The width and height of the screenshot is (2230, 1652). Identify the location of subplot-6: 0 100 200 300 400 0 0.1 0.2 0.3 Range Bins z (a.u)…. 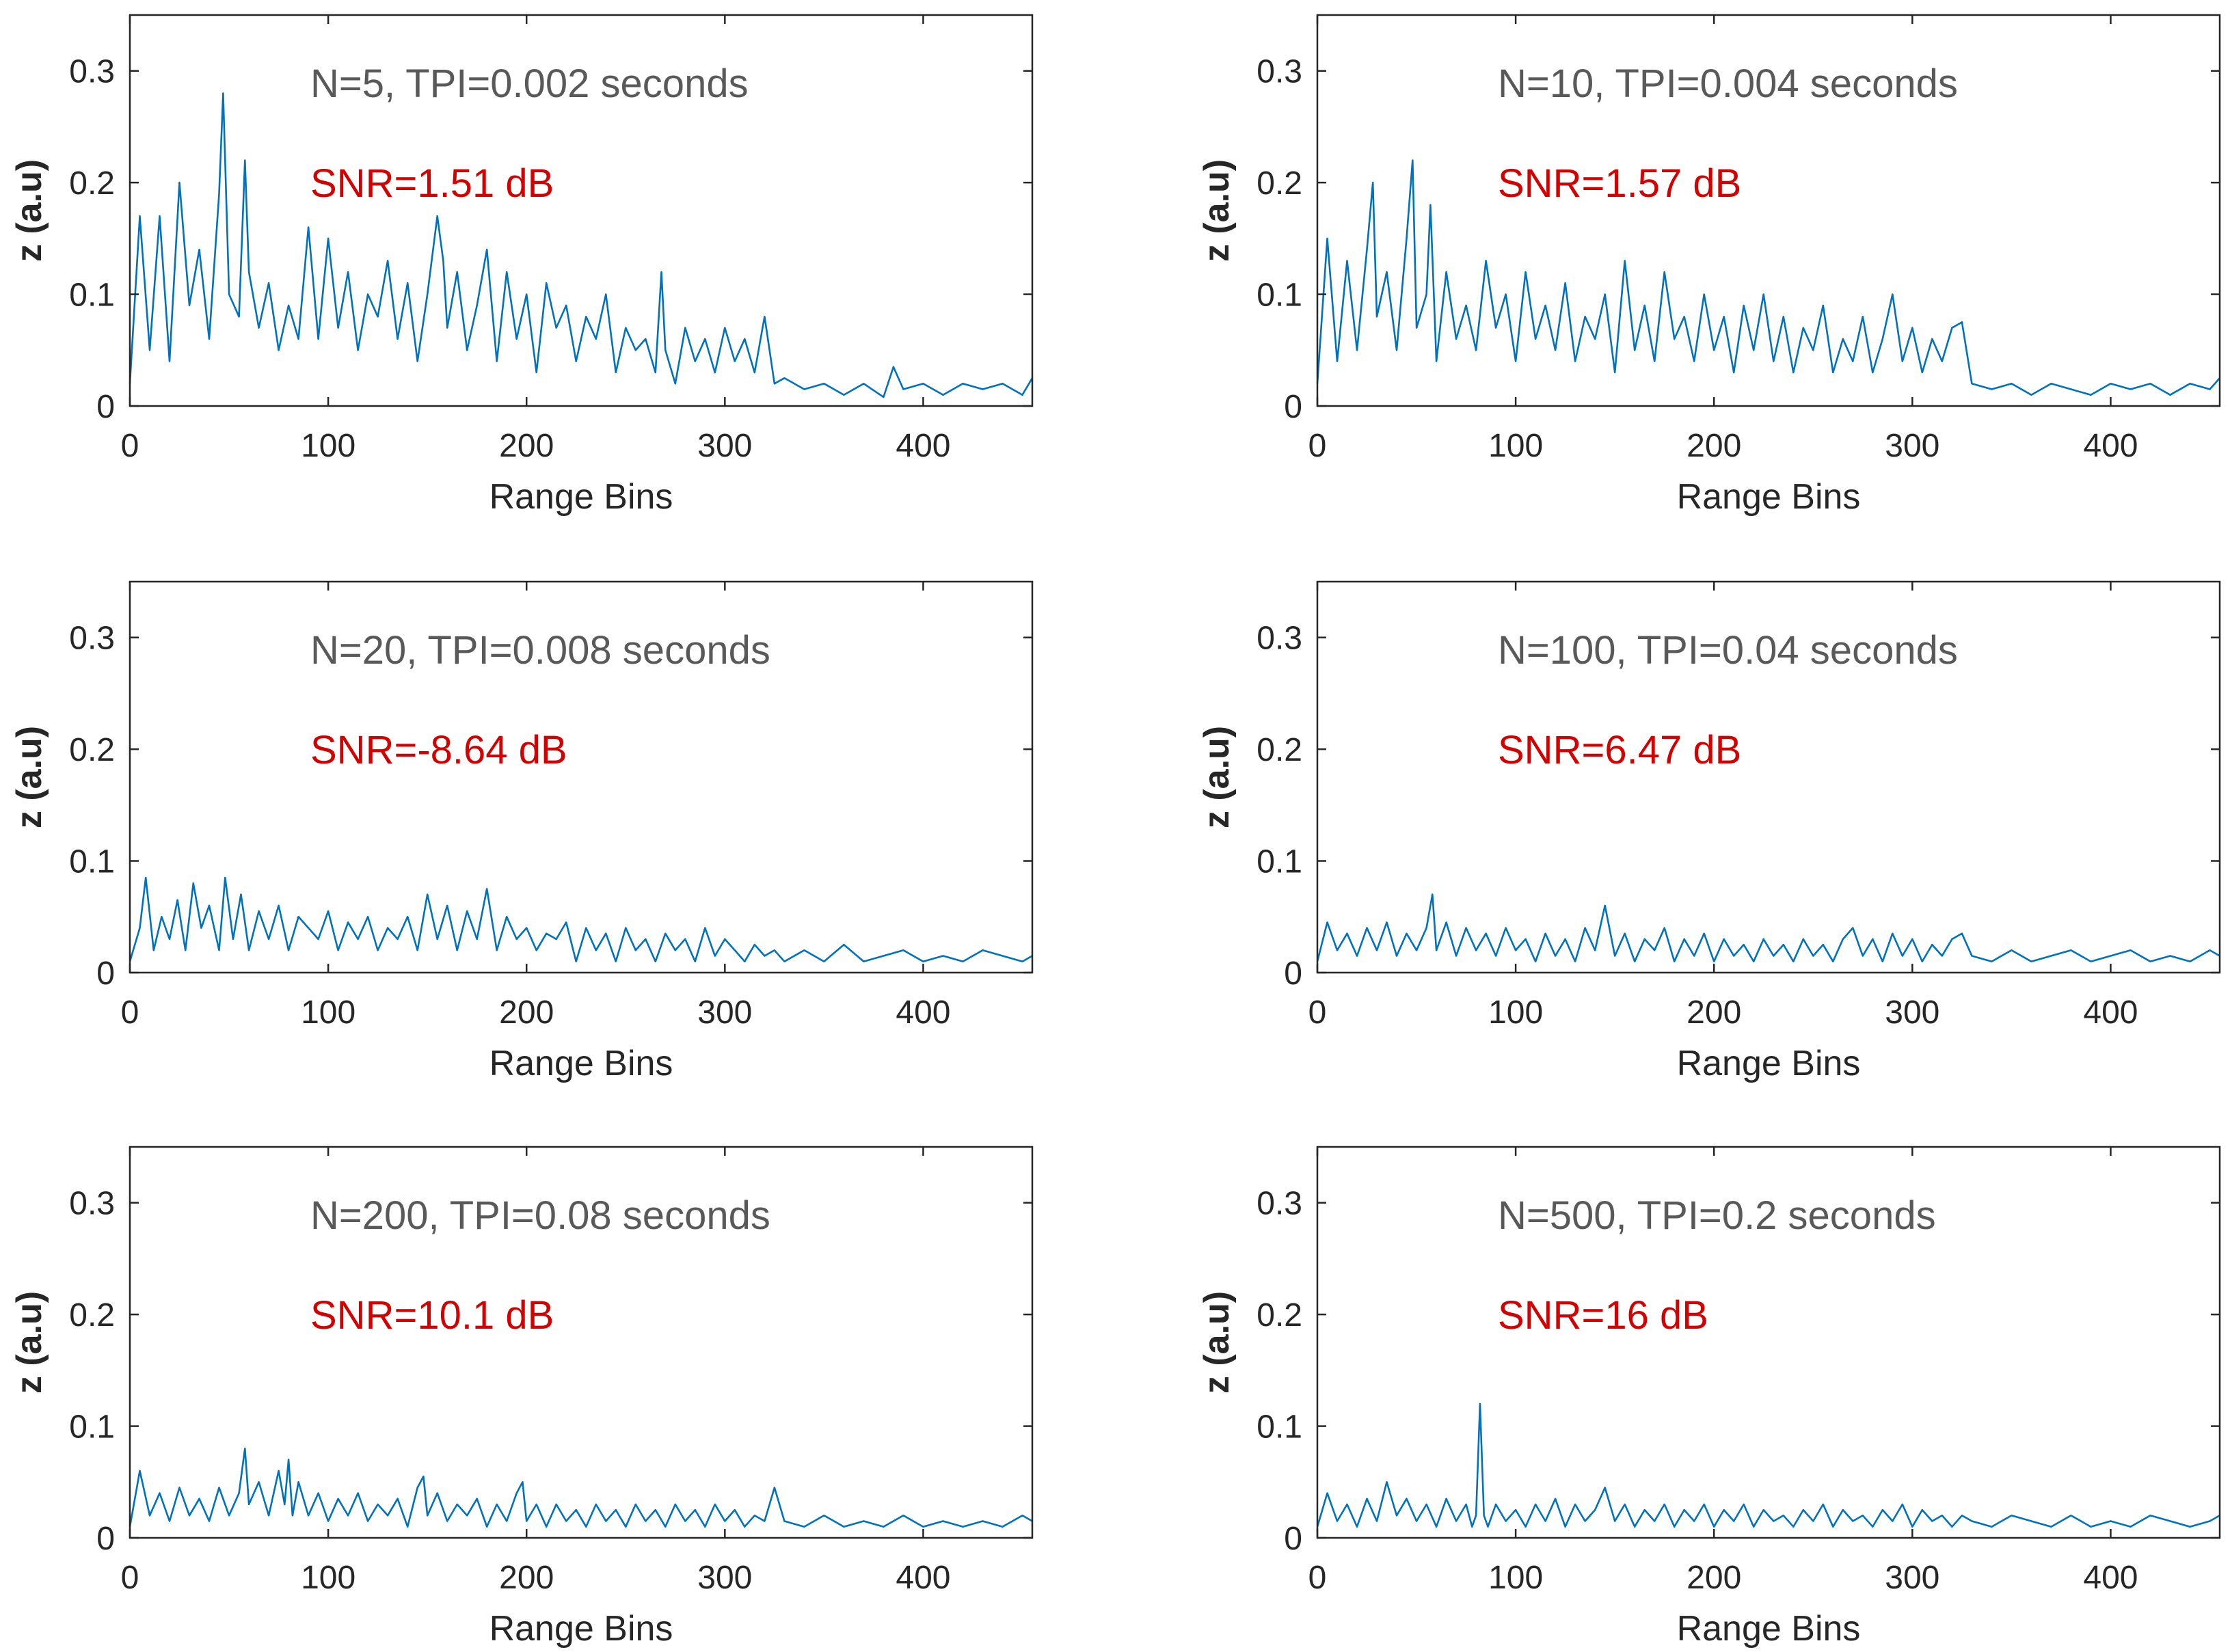
(1709, 1397).